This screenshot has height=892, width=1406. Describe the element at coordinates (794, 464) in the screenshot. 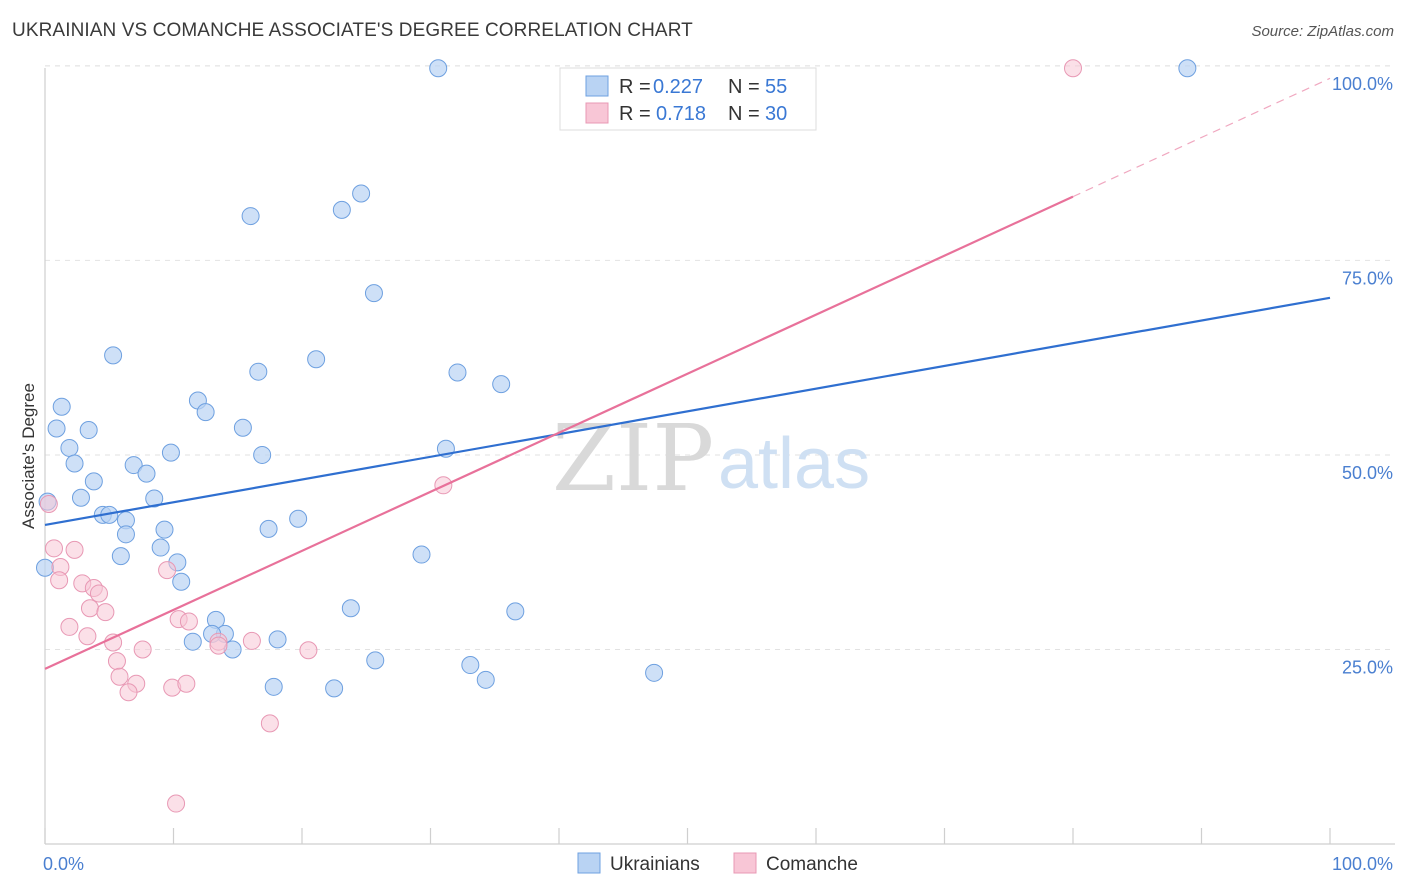

I see `watermark-atlas: atlas` at that location.